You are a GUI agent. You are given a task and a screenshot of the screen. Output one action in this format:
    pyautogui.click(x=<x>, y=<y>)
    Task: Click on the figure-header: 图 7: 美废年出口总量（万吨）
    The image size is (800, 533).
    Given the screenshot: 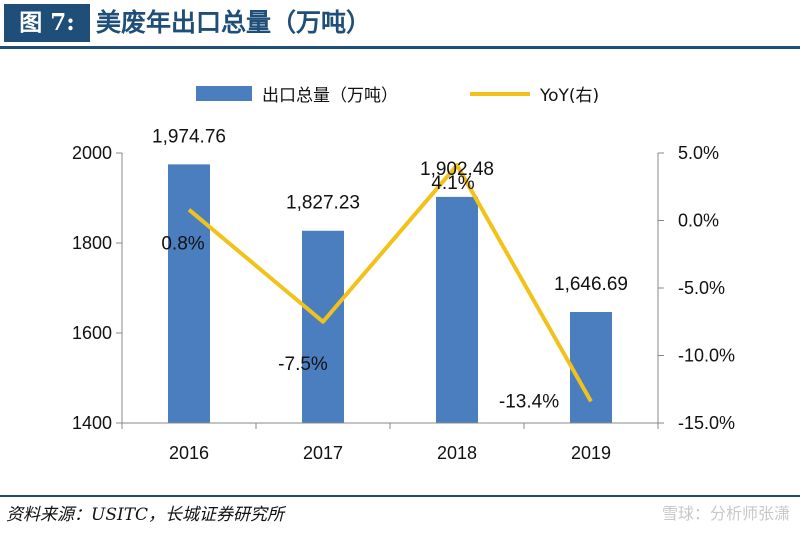 What is the action you would take?
    pyautogui.click(x=400, y=23)
    